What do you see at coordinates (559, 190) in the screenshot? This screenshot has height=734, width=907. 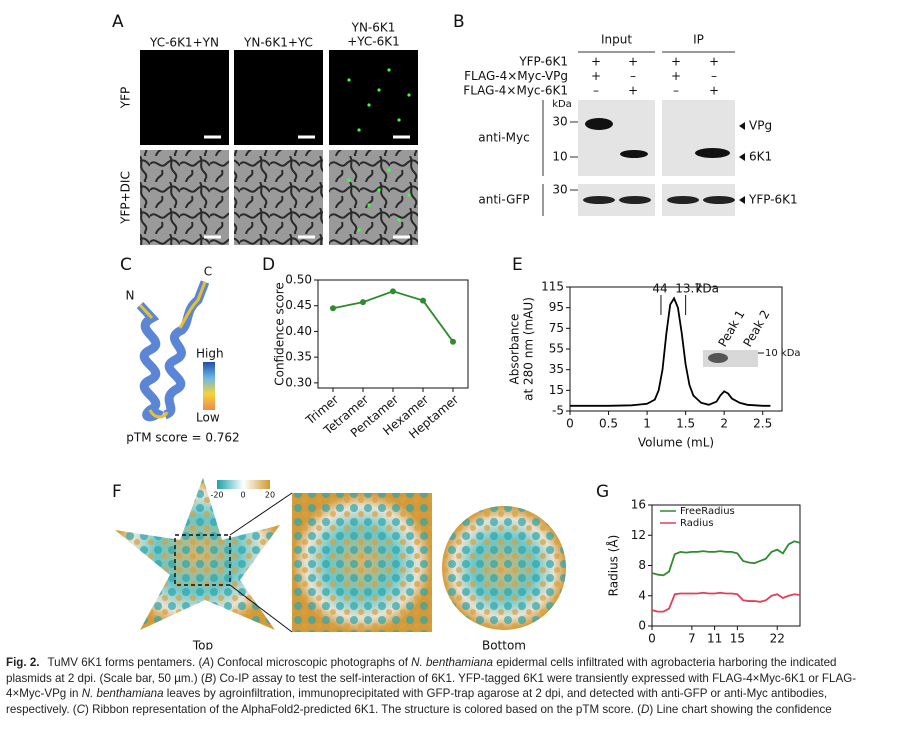 I see `mw-marker: 30` at bounding box center [559, 190].